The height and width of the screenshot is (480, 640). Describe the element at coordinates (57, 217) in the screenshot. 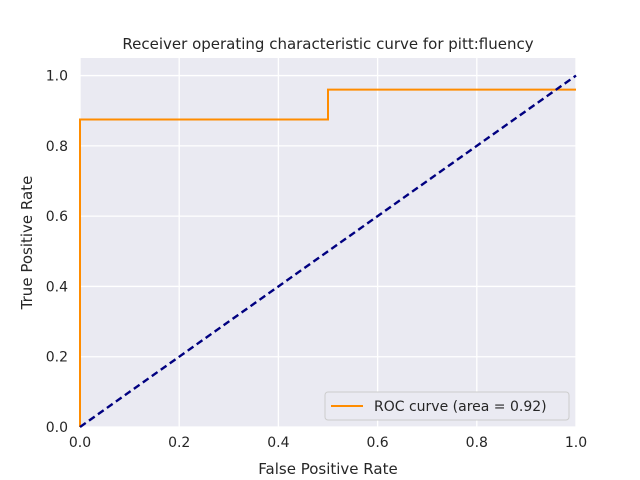

I see `y-tick-label: 0.6` at that location.